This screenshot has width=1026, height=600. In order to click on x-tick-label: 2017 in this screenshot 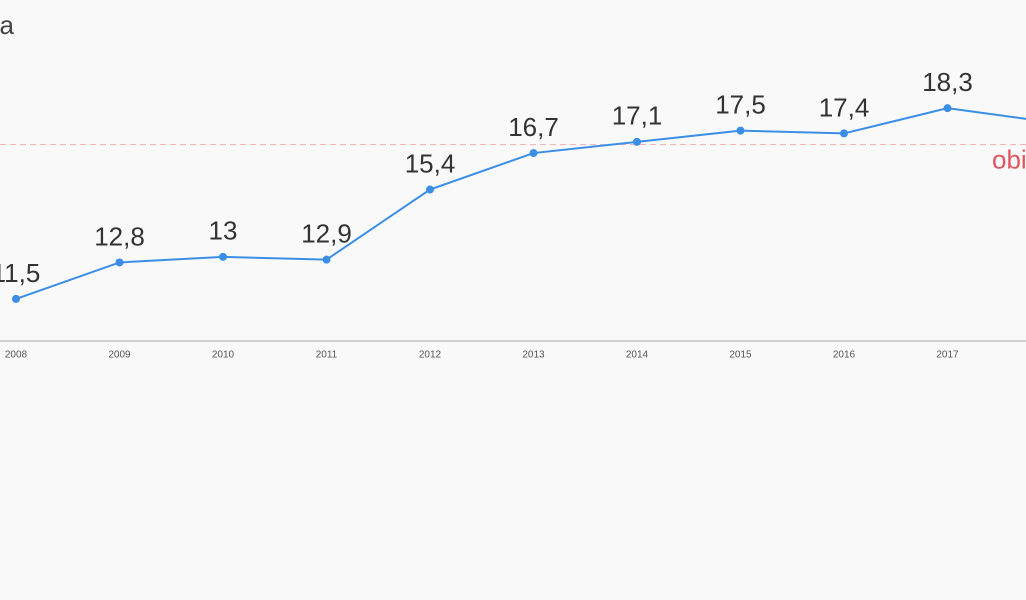, I will do `click(947, 355)`.